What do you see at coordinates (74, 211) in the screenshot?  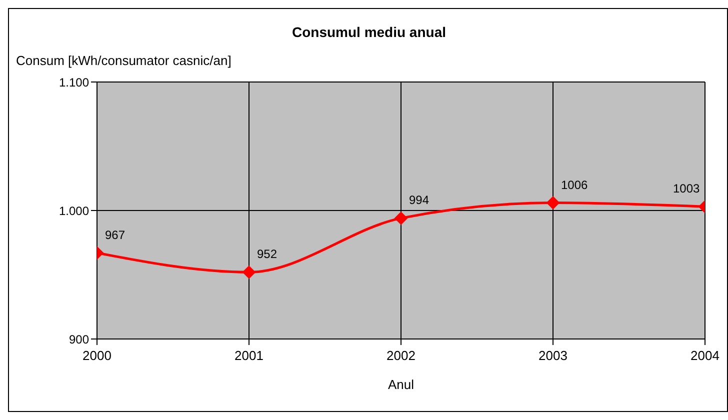 I see `y-tick-label: 1.000` at bounding box center [74, 211].